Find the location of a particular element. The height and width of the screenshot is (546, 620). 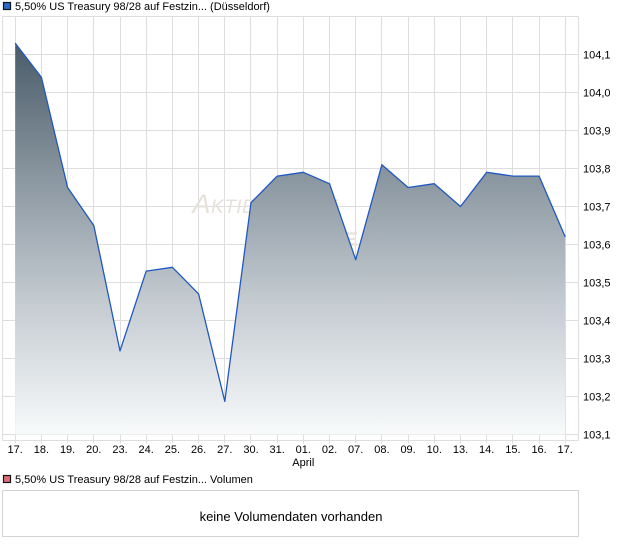

svg-text: 103,4 is located at coordinates (597, 322).